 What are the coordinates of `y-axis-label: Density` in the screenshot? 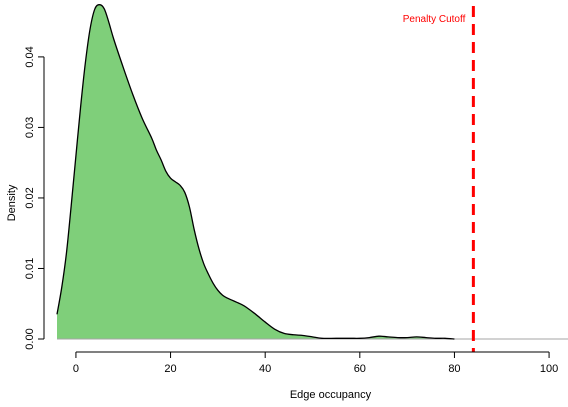 It's located at (12, 202).